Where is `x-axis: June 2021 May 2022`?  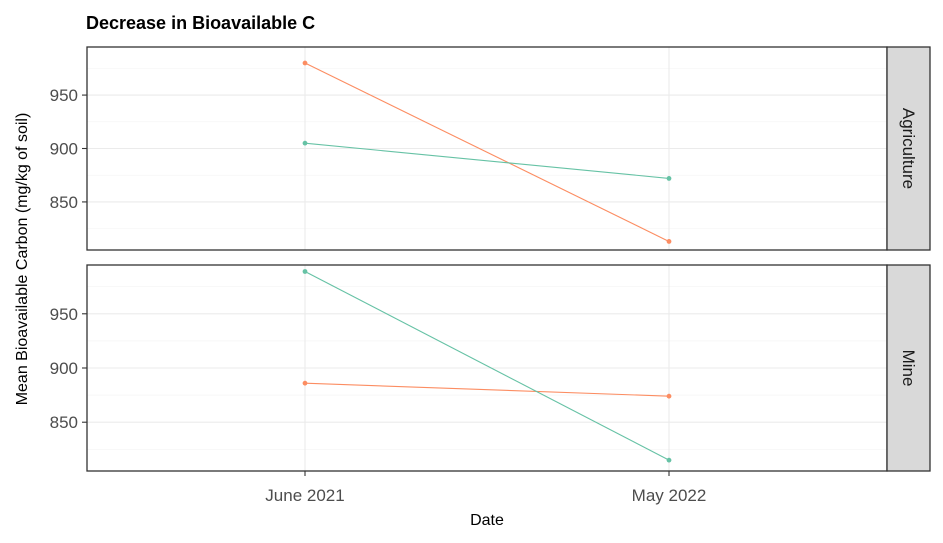 x-axis: June 2021 May 2022 is located at coordinates (485, 488).